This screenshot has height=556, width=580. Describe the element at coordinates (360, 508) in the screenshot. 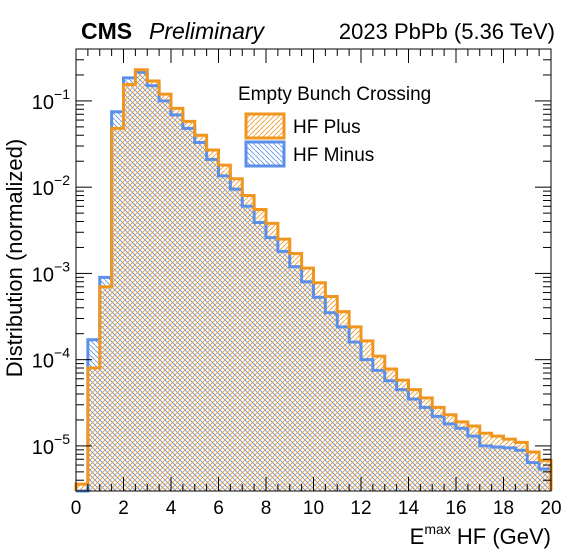

I see `x-tick-label: 12` at that location.